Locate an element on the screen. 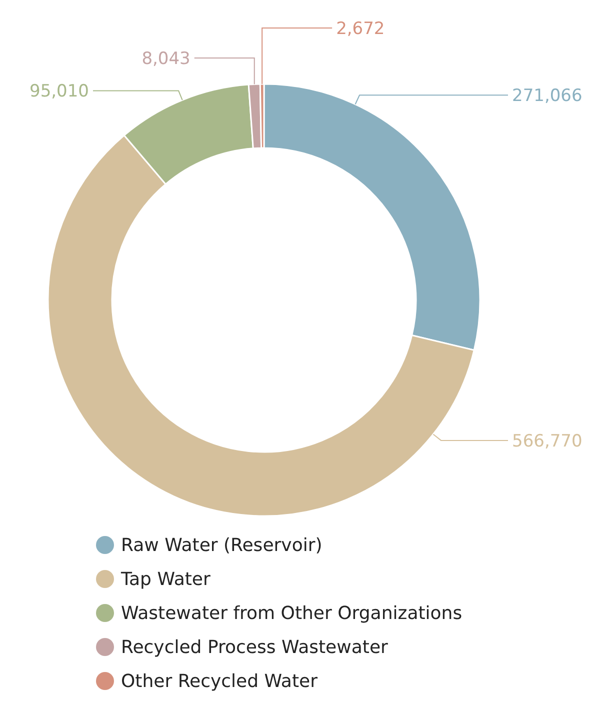 The image size is (592, 702). data-label: 2,672 is located at coordinates (360, 28).